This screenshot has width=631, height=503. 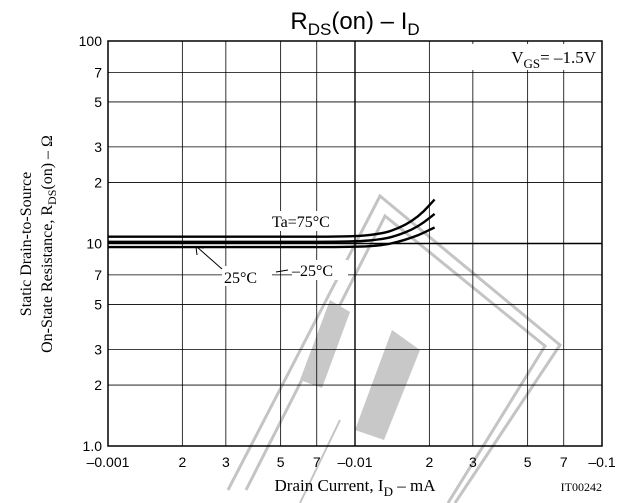 What do you see at coordinates (26, 244) in the screenshot?
I see `y-axis-label-line1: Static Drain-to-Source` at bounding box center [26, 244].